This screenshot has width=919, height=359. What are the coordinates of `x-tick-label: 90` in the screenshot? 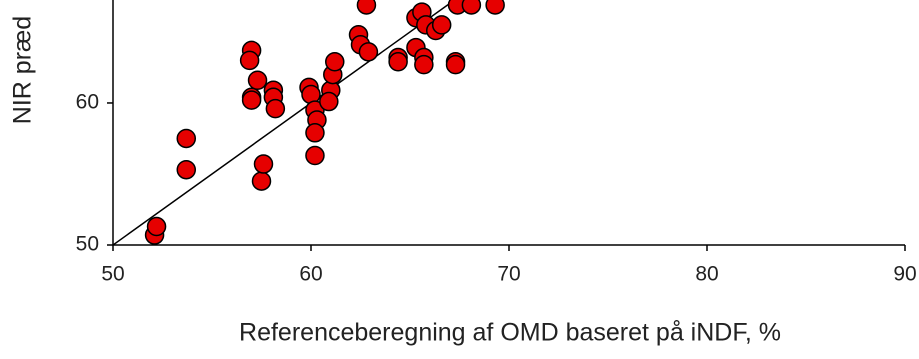 It's located at (904, 274).